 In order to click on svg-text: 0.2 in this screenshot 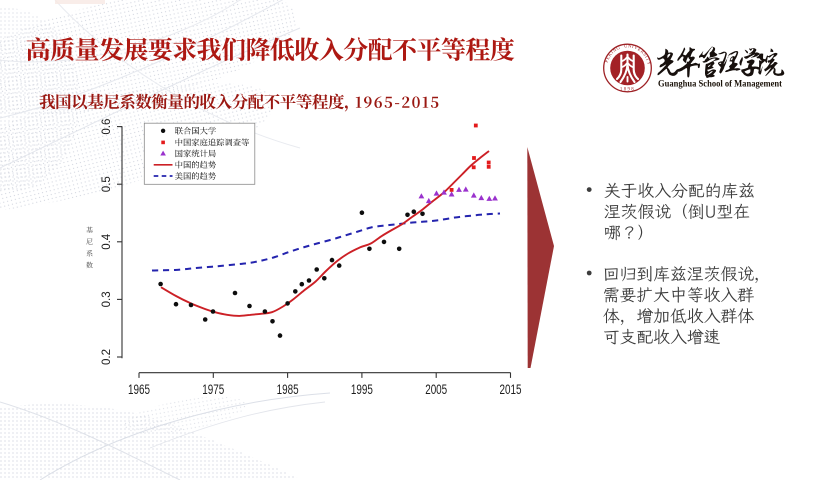, I will do `click(107, 357)`.